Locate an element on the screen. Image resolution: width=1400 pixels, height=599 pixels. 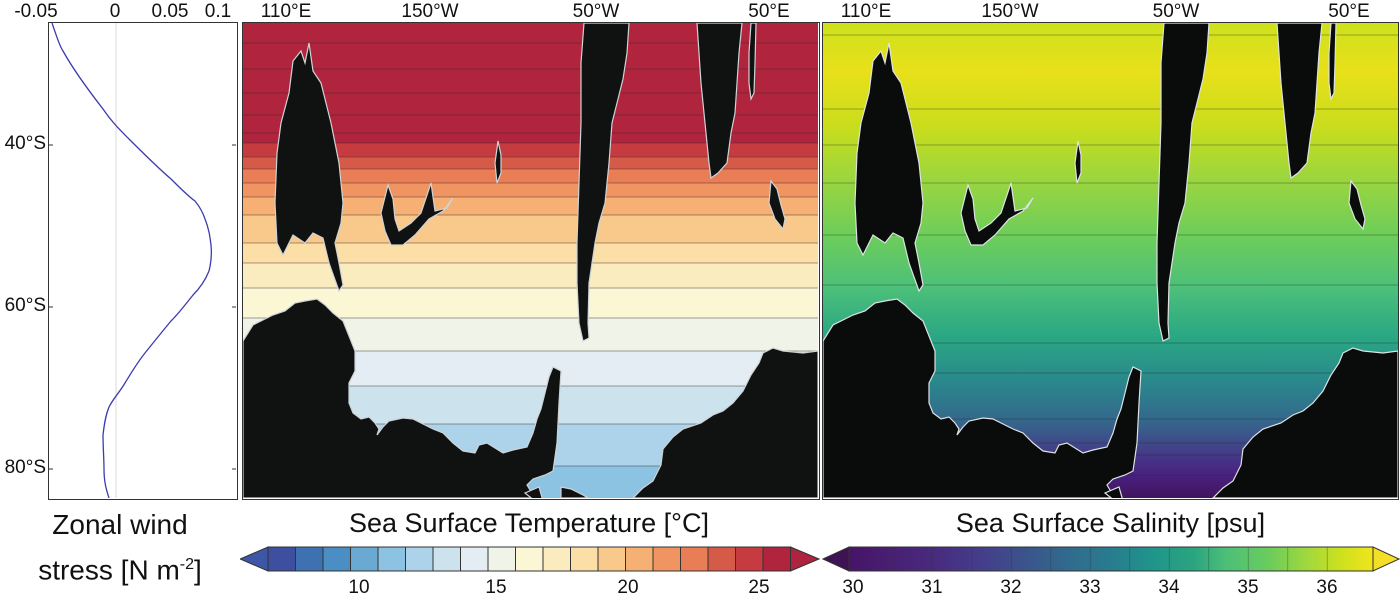
sst-title: Sea Surface Temperature [°C] is located at coordinates (529, 523).